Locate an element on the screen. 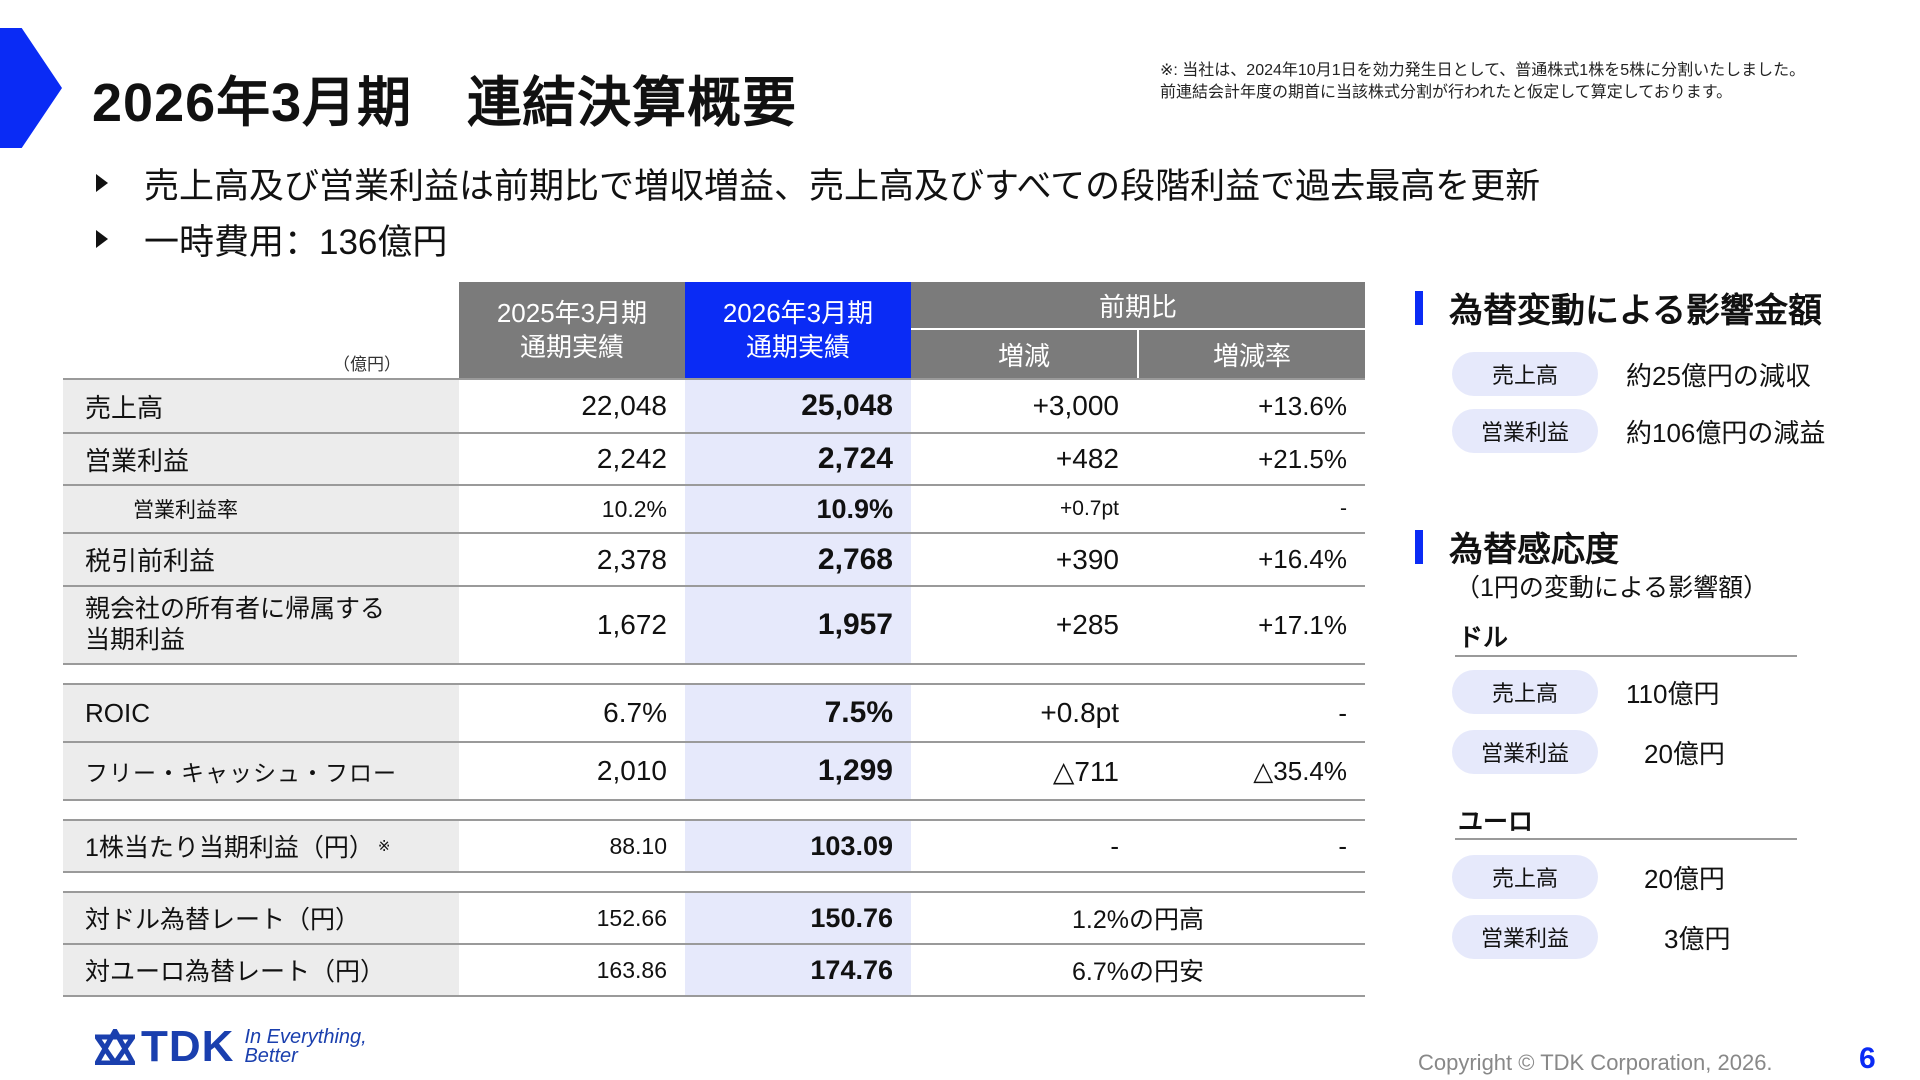 The image size is (1920, 1080). cell-diff: +390 is located at coordinates (1087, 559).